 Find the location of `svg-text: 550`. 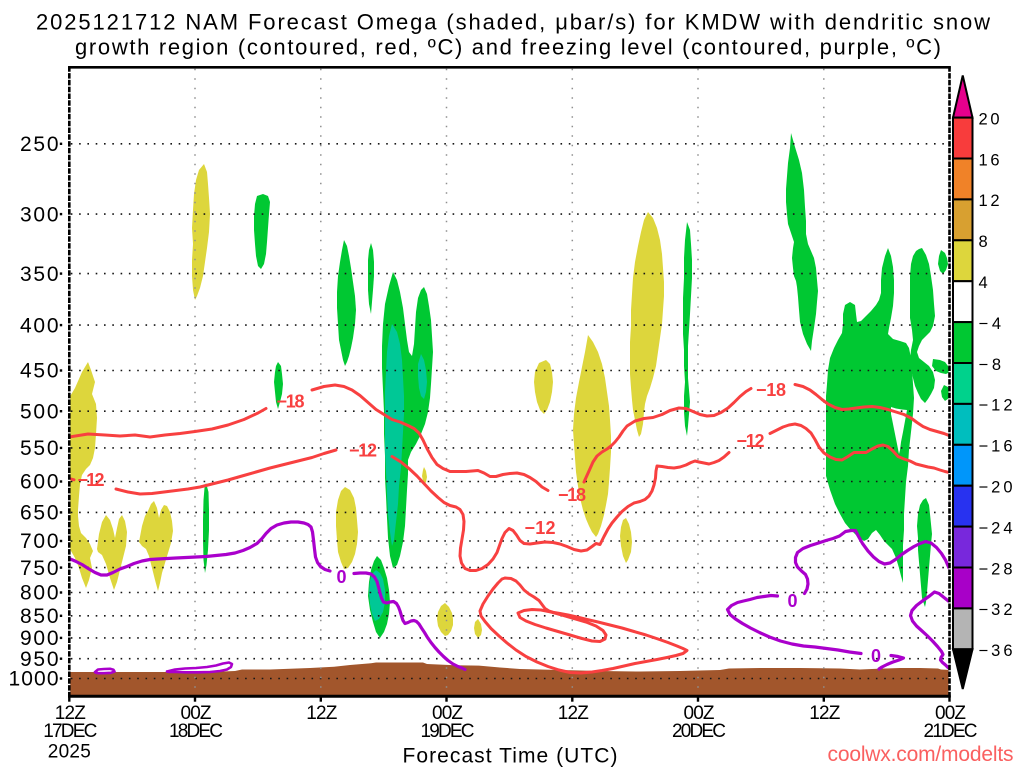

svg-text: 550 is located at coordinates (39, 448).